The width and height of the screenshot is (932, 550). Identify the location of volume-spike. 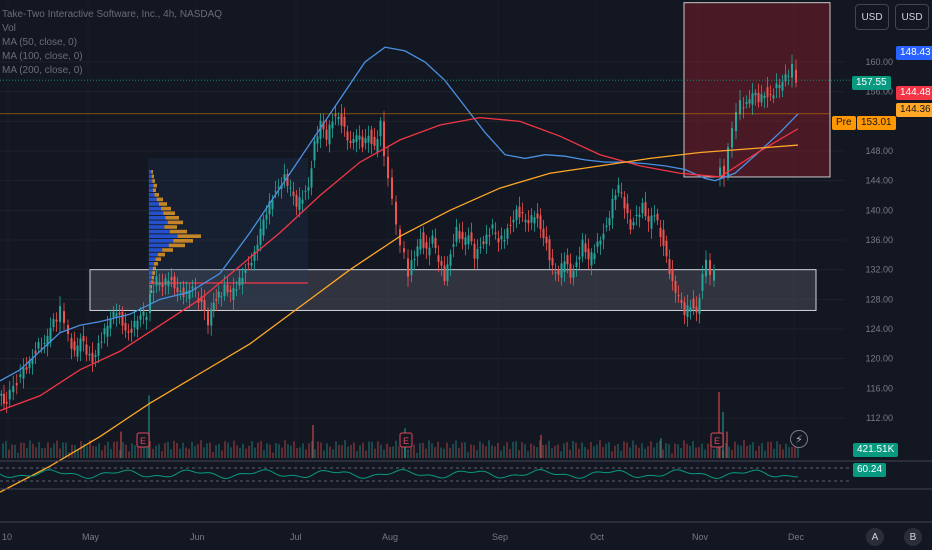
(727, 444).